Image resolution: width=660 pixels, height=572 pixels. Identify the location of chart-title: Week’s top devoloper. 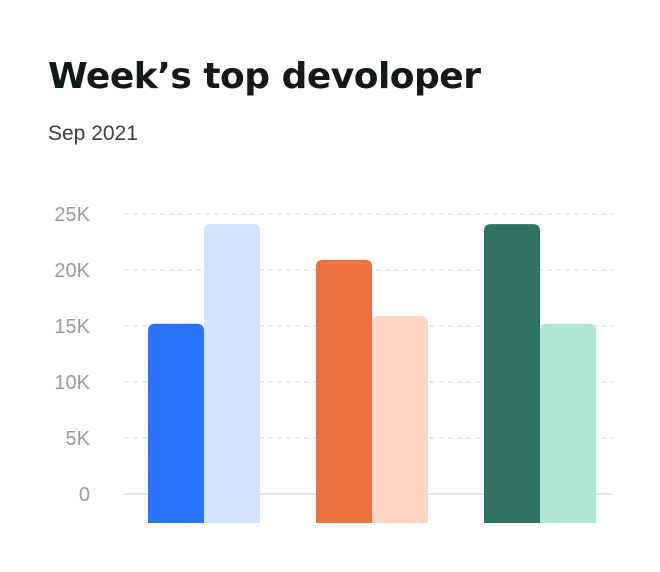
(264, 76).